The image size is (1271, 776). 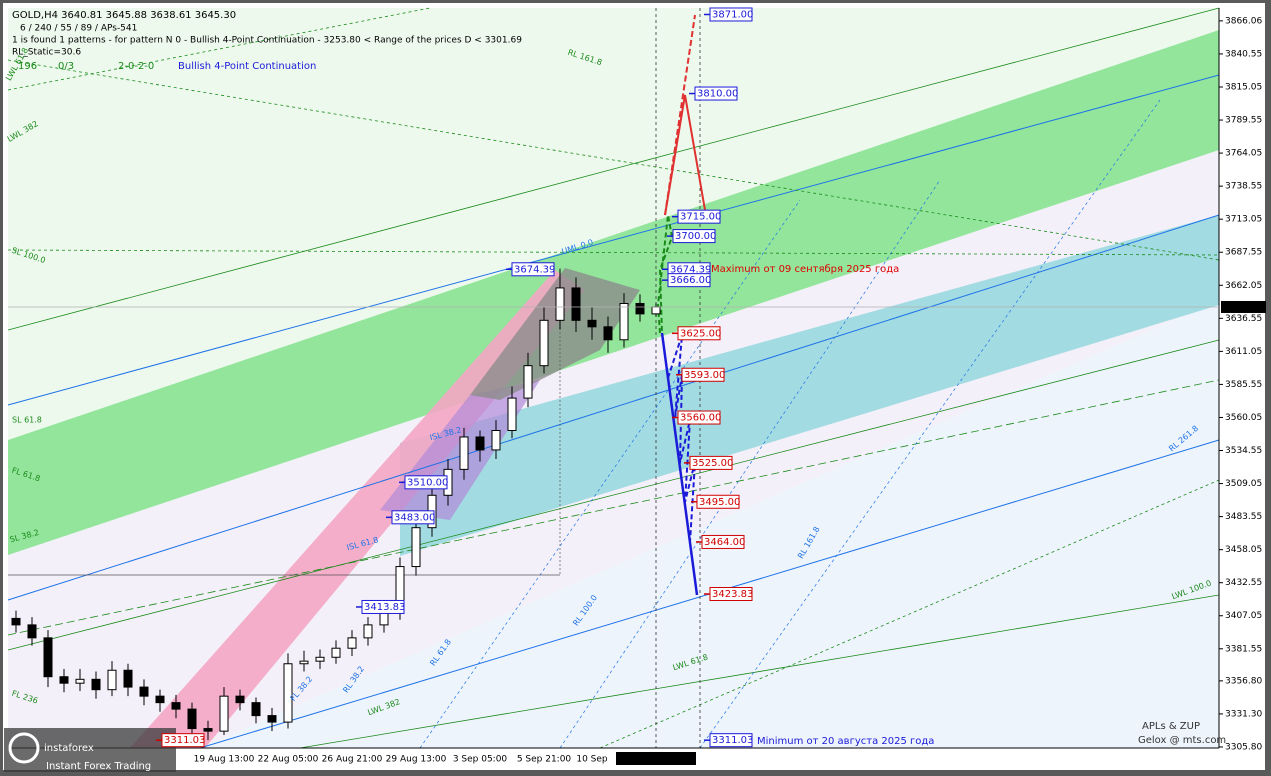 I want to click on signature: APLs & ZUP, so click(x=1171, y=726).